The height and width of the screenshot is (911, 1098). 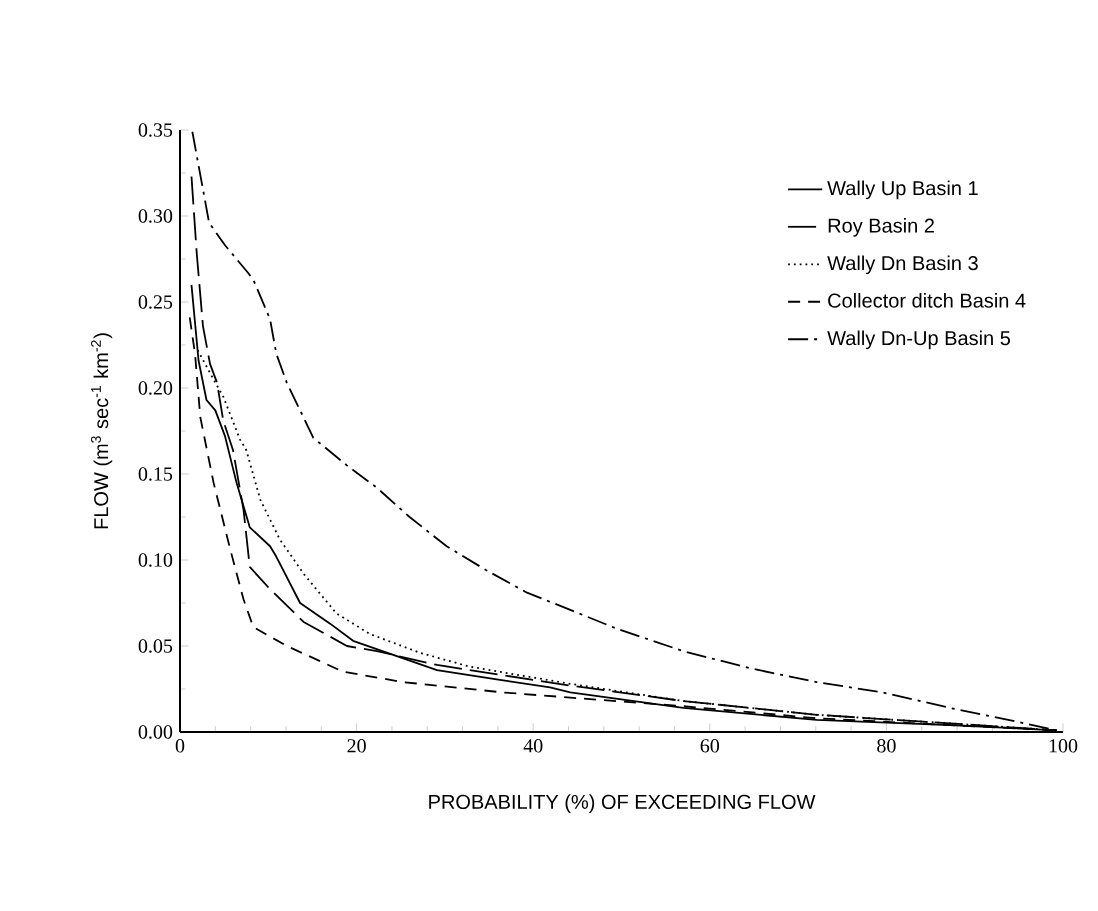 What do you see at coordinates (927, 300) in the screenshot?
I see `legend-label: Collector ditch Basin 4` at bounding box center [927, 300].